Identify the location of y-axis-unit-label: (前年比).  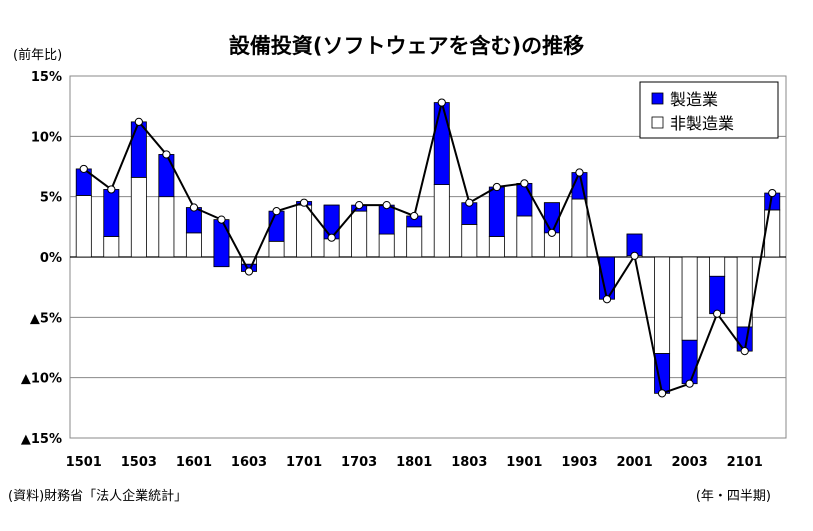
(38, 55).